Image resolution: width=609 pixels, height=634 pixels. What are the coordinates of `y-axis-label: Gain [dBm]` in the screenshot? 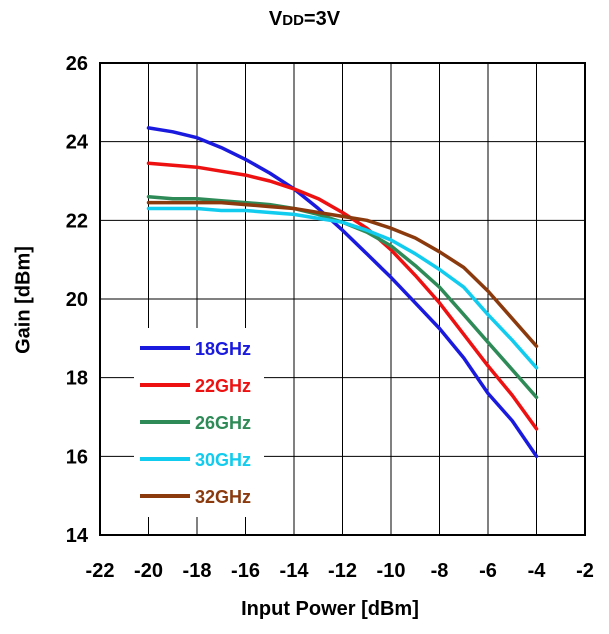 It's located at (23, 300).